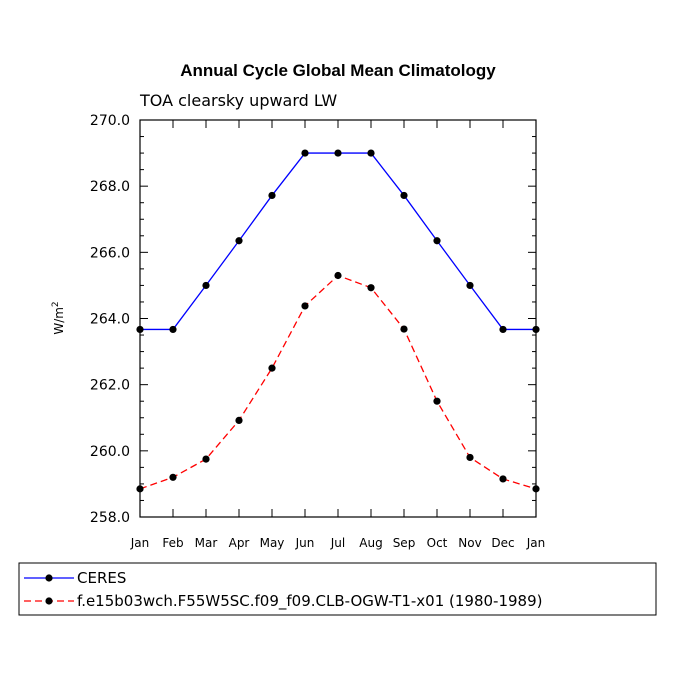 Image resolution: width=675 pixels, height=675 pixels. Describe the element at coordinates (110, 452) in the screenshot. I see `y-tick-label: 260.0` at that location.